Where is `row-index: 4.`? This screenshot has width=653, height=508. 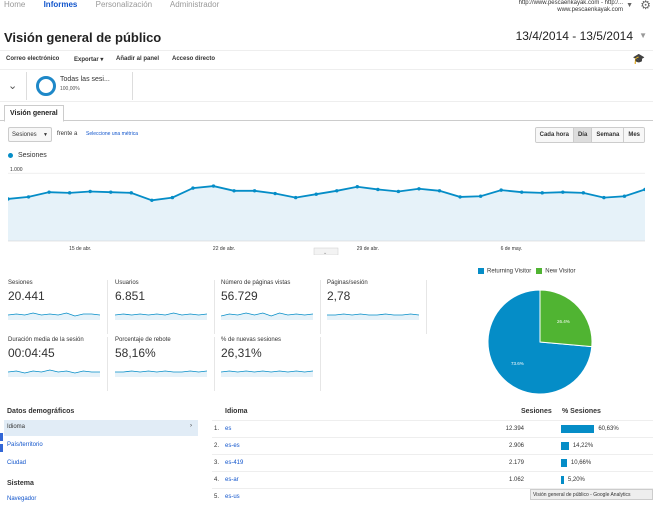 row-index: 4. is located at coordinates (217, 480).